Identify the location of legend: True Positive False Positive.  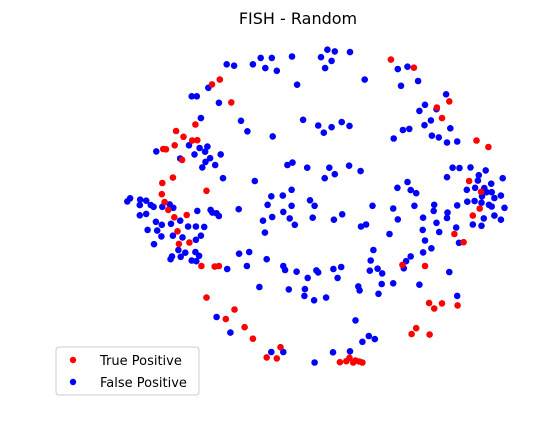
(127, 371).